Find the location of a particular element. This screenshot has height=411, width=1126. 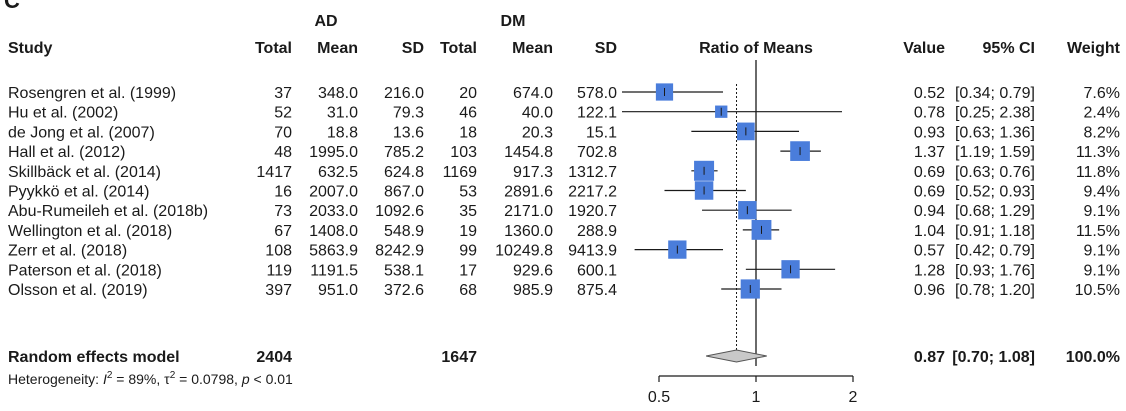

cell-ci: [0.91; 1.18] is located at coordinates (995, 231).